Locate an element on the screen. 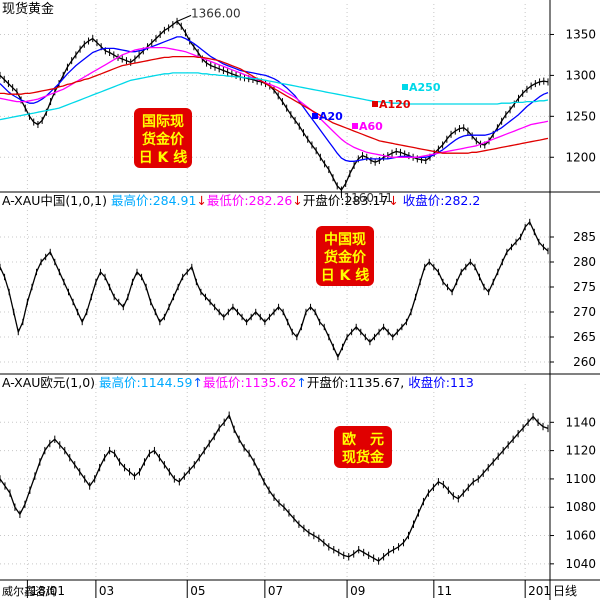  open-arrow: , is located at coordinates (402, 382).